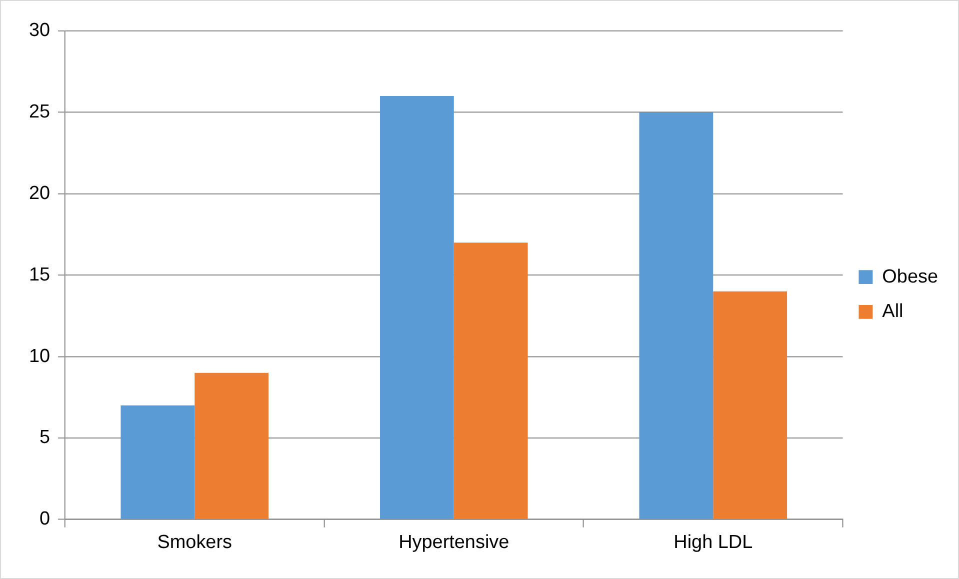  What do you see at coordinates (910, 277) in the screenshot?
I see `legend-label: Obese` at bounding box center [910, 277].